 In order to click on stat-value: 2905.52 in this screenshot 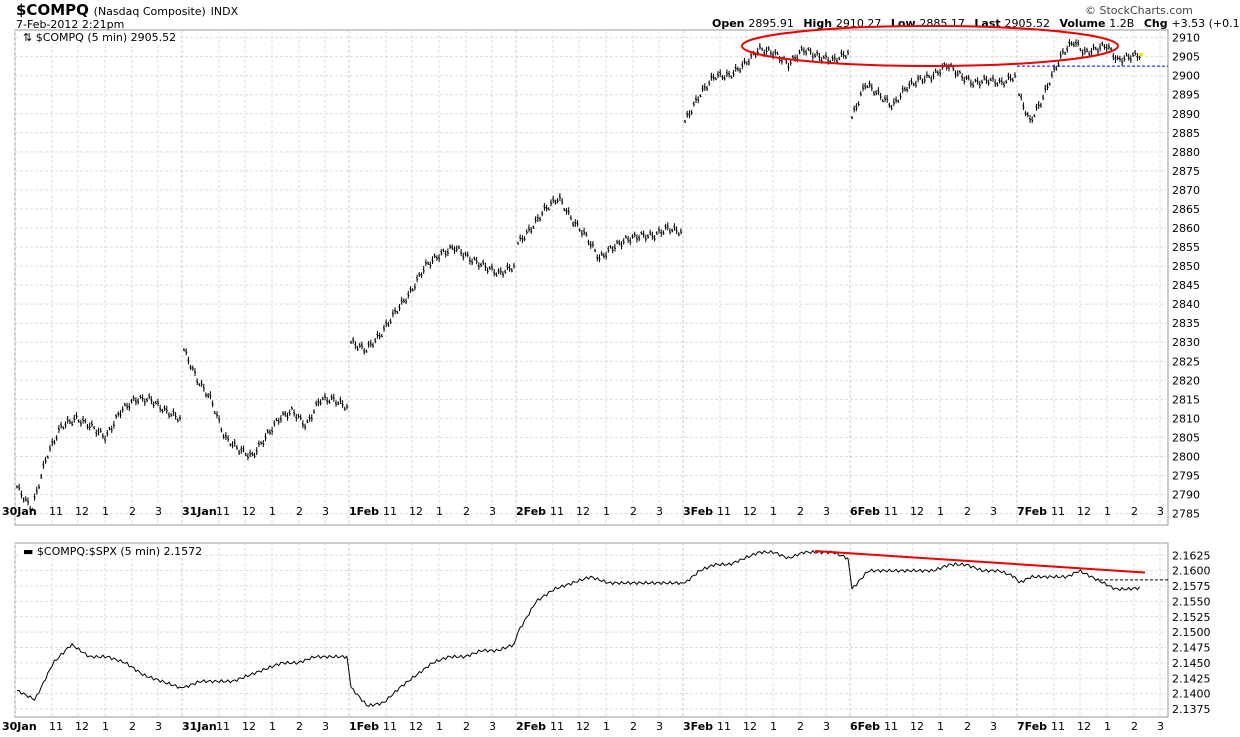, I will do `click(1029, 23)`.